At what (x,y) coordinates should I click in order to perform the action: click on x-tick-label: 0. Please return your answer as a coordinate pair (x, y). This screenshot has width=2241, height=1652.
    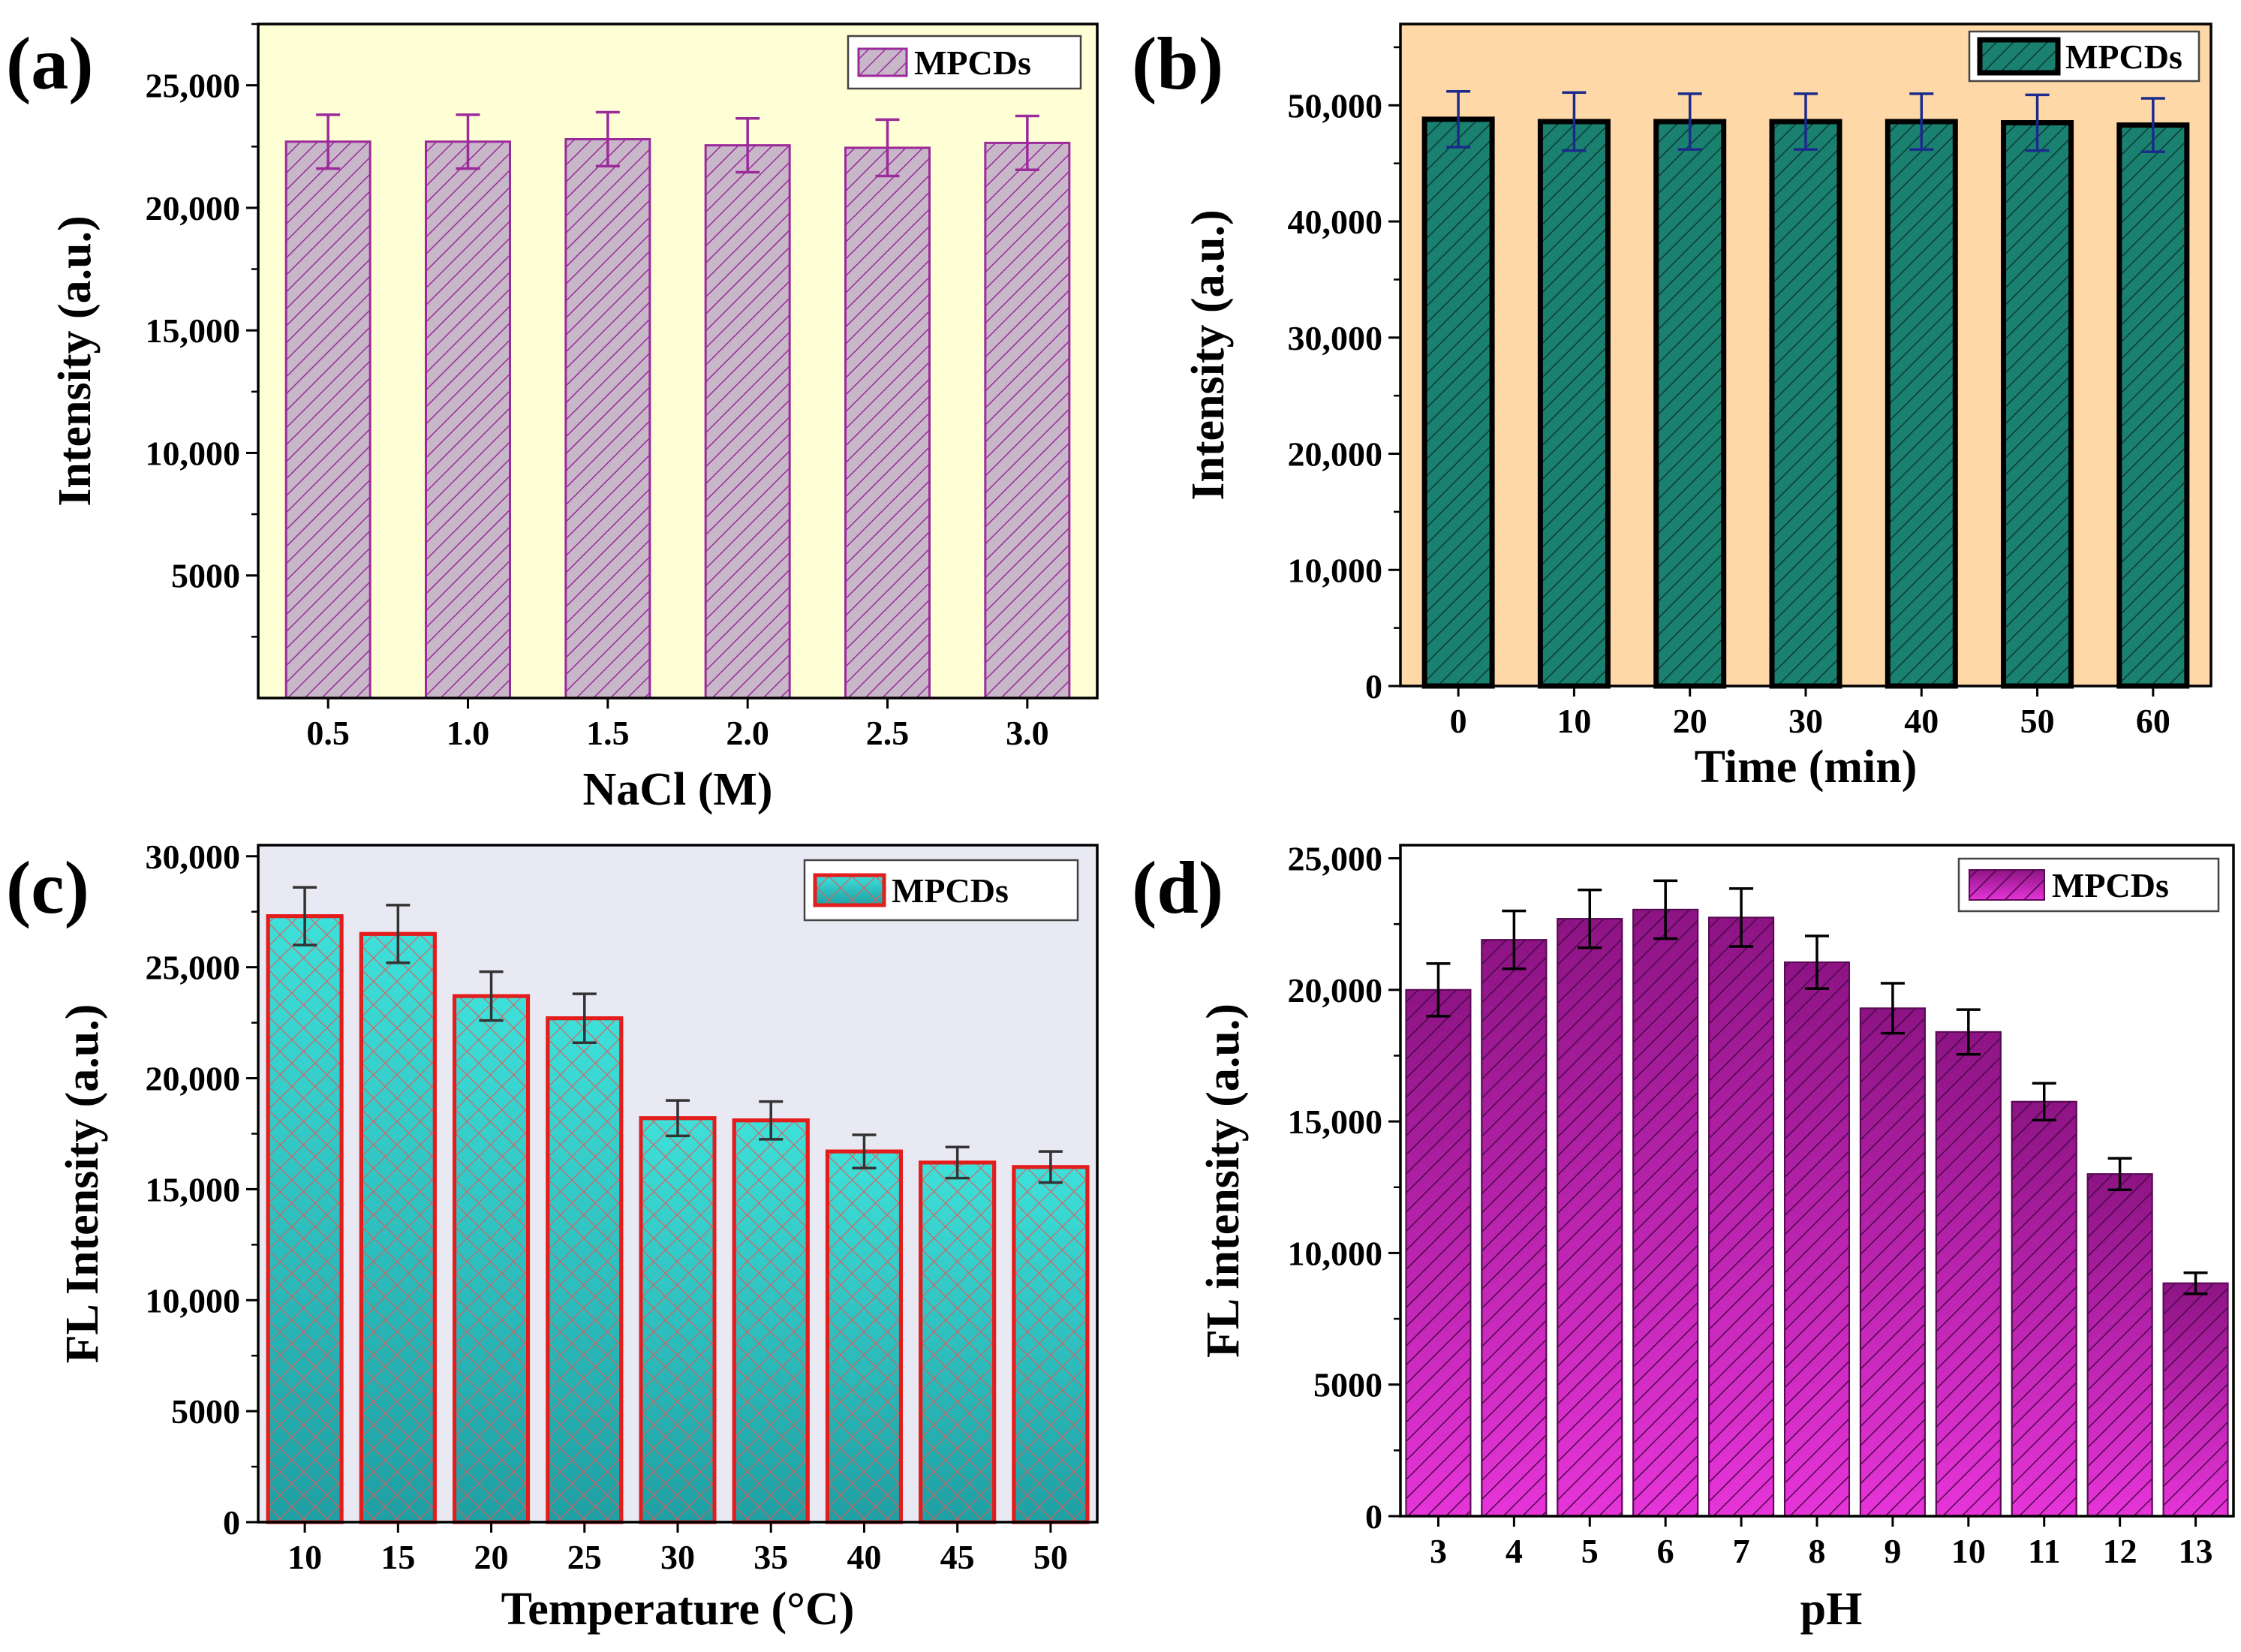
    Looking at the image, I should click on (1458, 721).